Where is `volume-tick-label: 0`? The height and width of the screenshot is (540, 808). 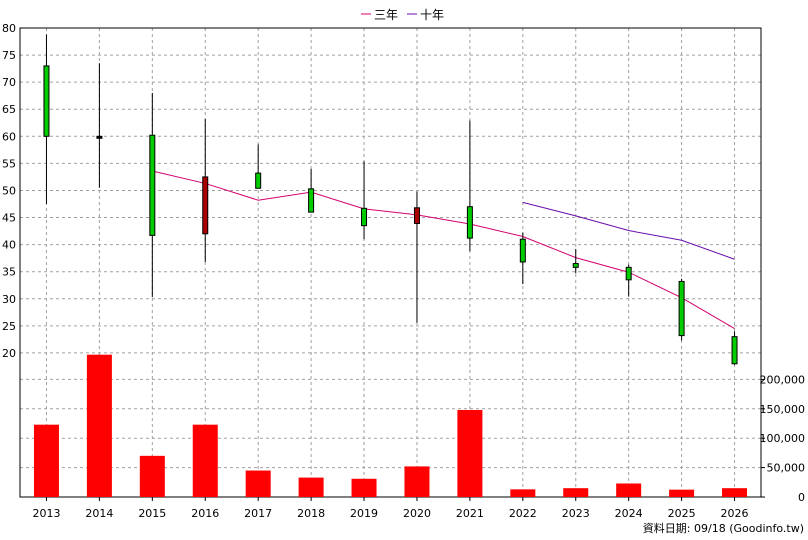 volume-tick-label: 0 is located at coordinates (801, 497).